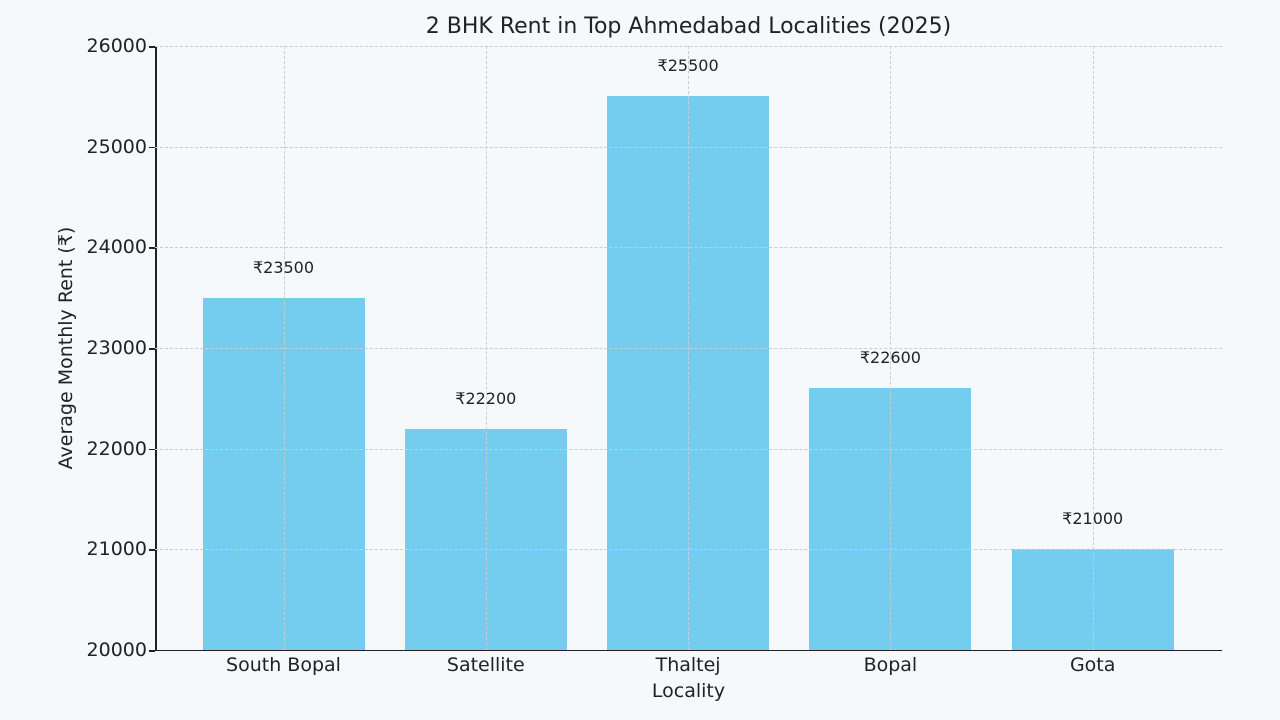 The height and width of the screenshot is (720, 1280). Describe the element at coordinates (688, 691) in the screenshot. I see `x-axis-label: Locality` at that location.